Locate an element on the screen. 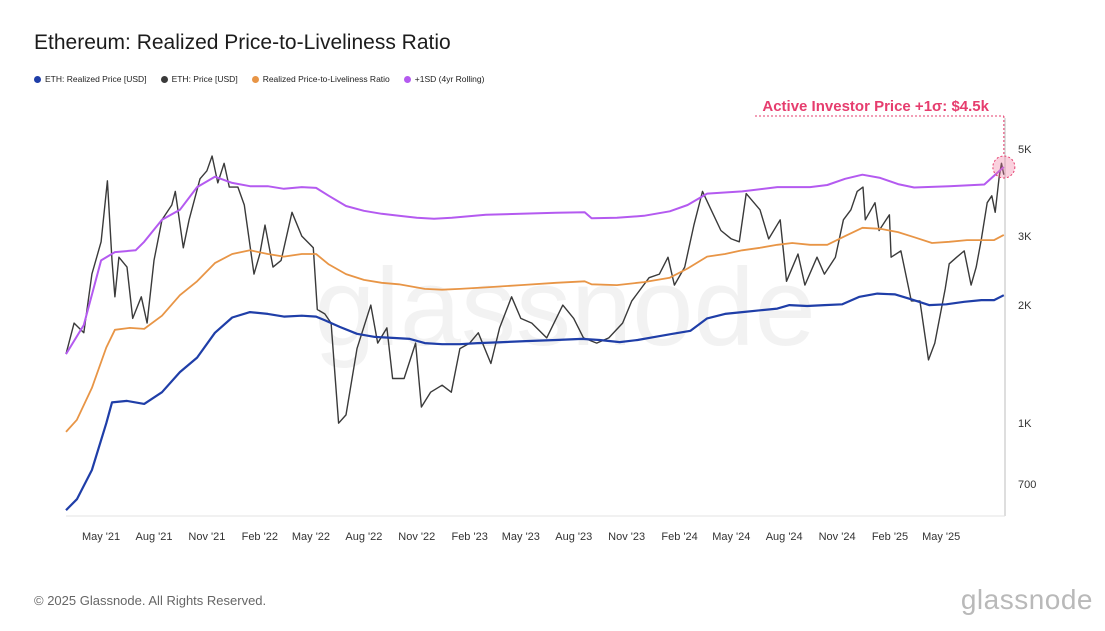  annotation-marker is located at coordinates (1004, 167).